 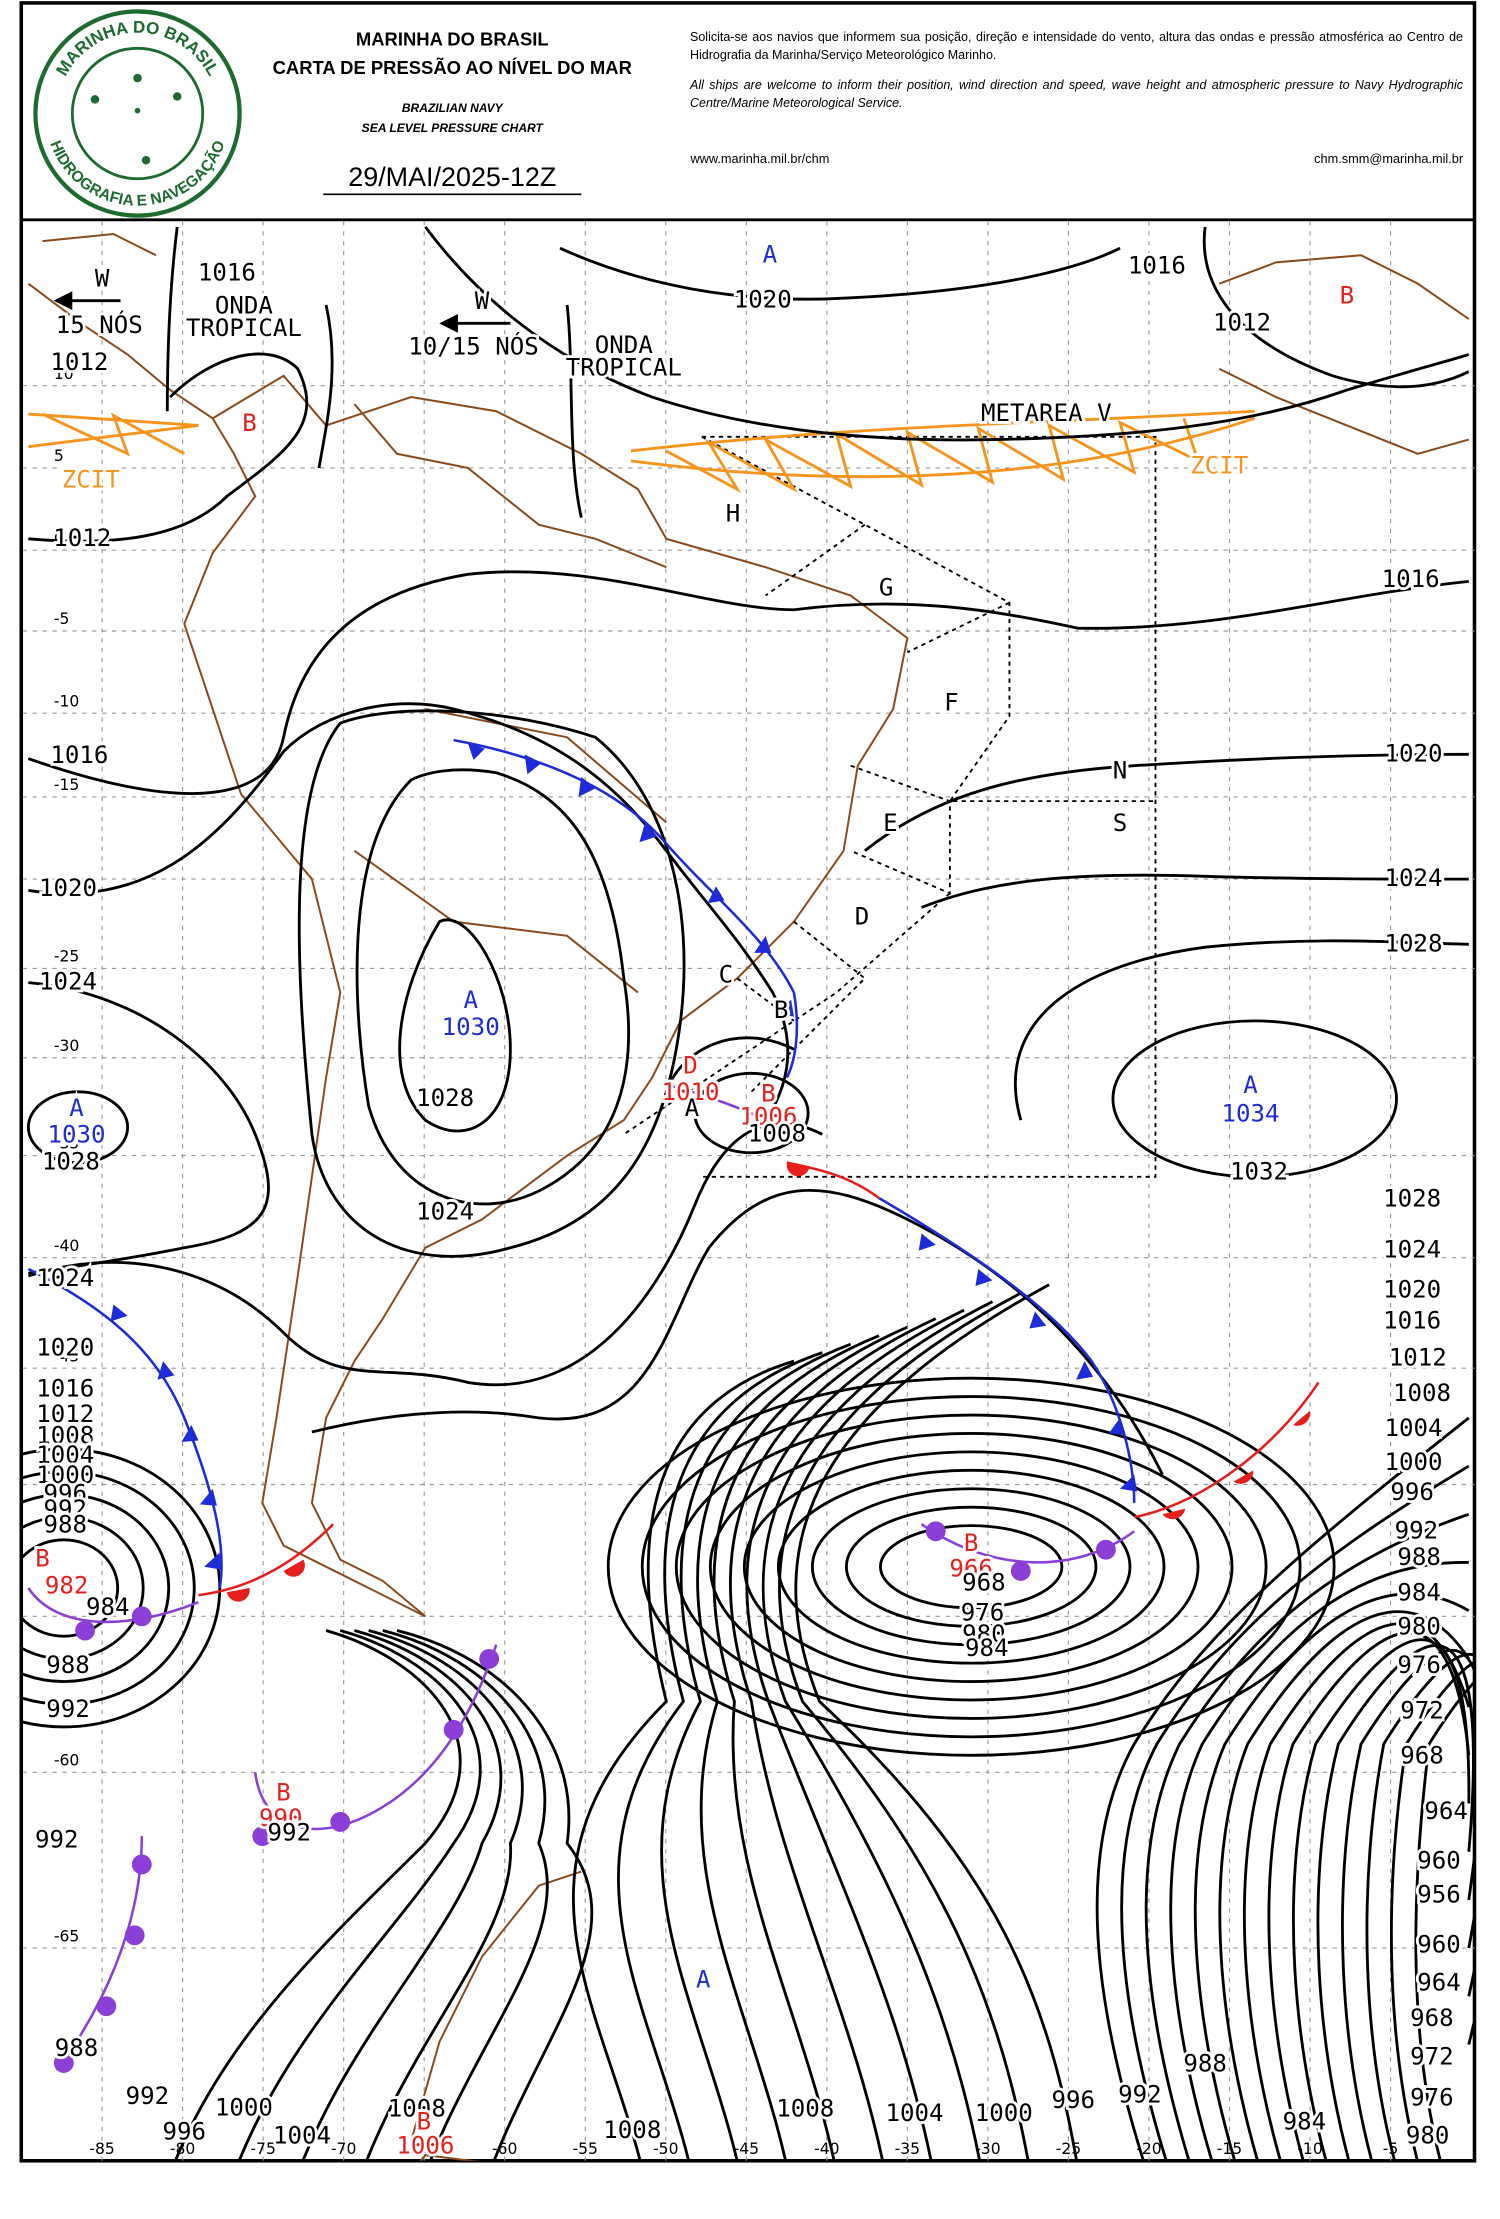 What do you see at coordinates (453, 128) in the screenshot?
I see `title-en: SEA LEVEL PRESSURE CHART` at bounding box center [453, 128].